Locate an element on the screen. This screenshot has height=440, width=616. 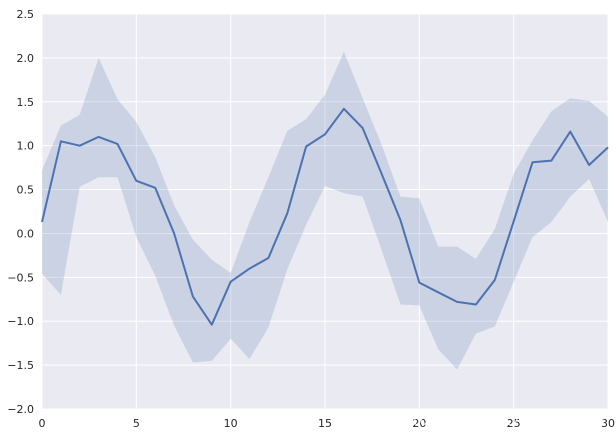
x-axis-tick-labels: 0 5 10 15 20 25 30 is located at coordinates (327, 423).